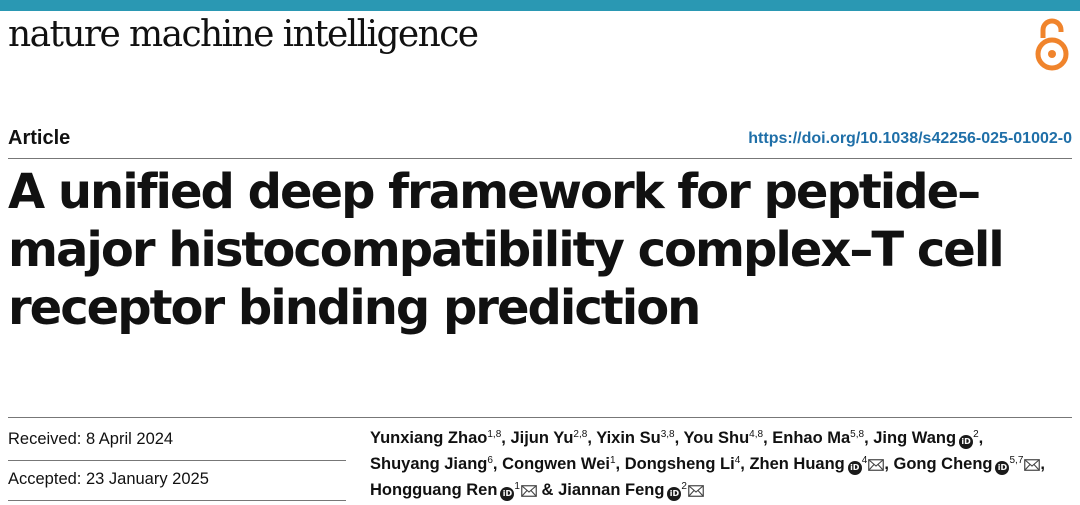  Describe the element at coordinates (797, 464) in the screenshot. I see `author-name: Zhen Huang` at that location.